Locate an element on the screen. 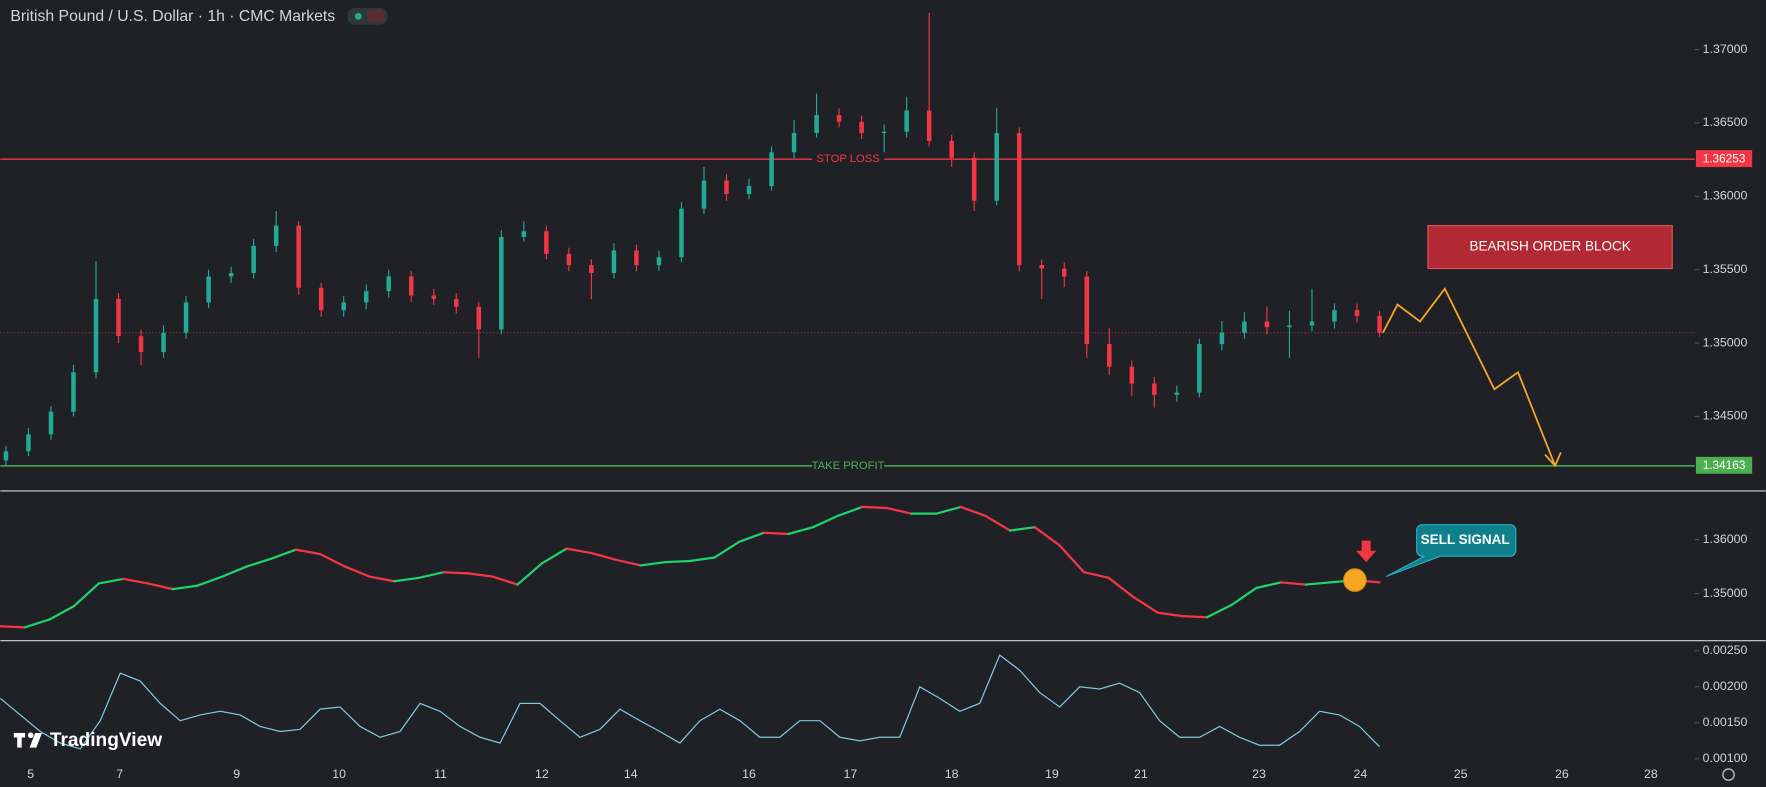  y-tick-label: 1.37000 is located at coordinates (1725, 49).